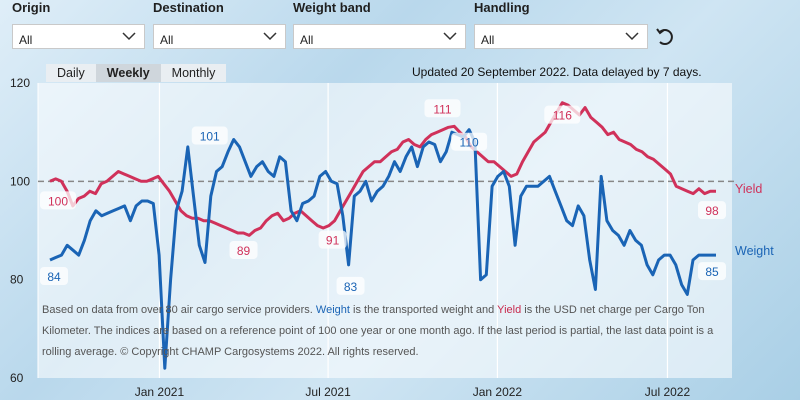 Image resolution: width=800 pixels, height=400 pixels. I want to click on tab-daily: Daily, so click(71, 73).